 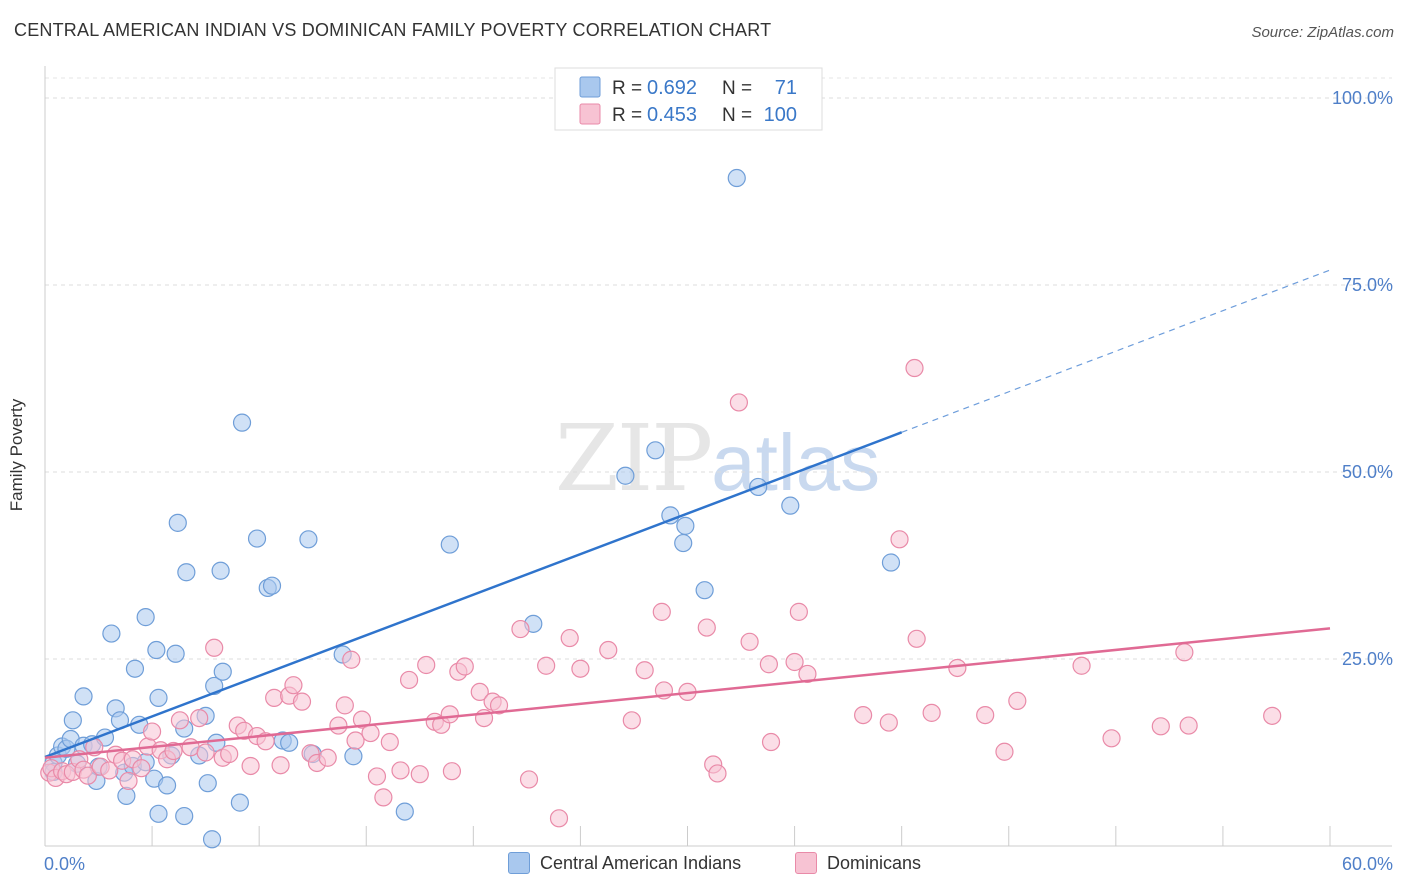 I want to click on trend-line-dominicans, so click(x=687, y=693).